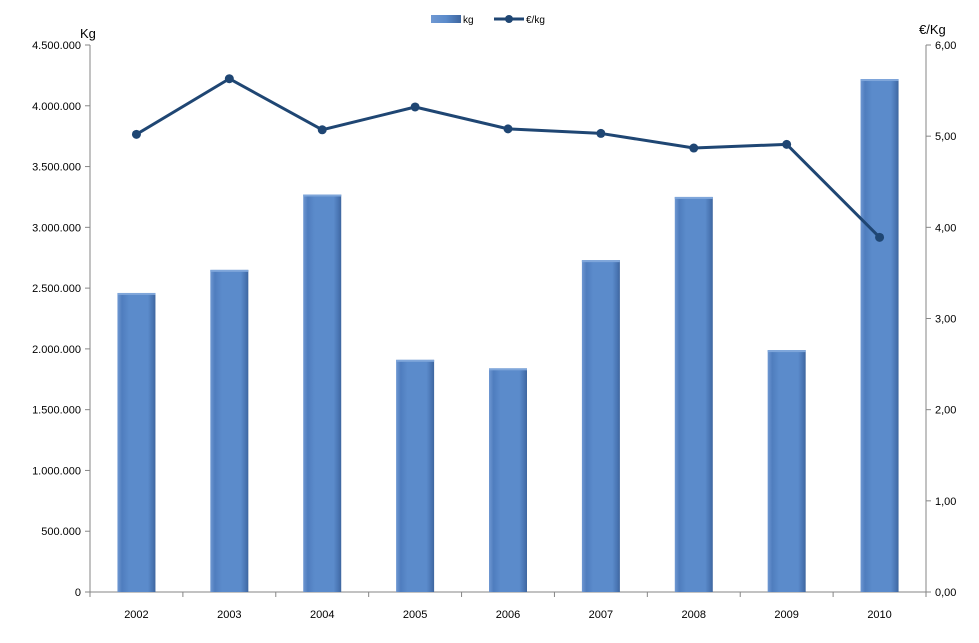 The height and width of the screenshot is (643, 979). I want to click on y-left-tick-label: 1.500.000, so click(56, 411).